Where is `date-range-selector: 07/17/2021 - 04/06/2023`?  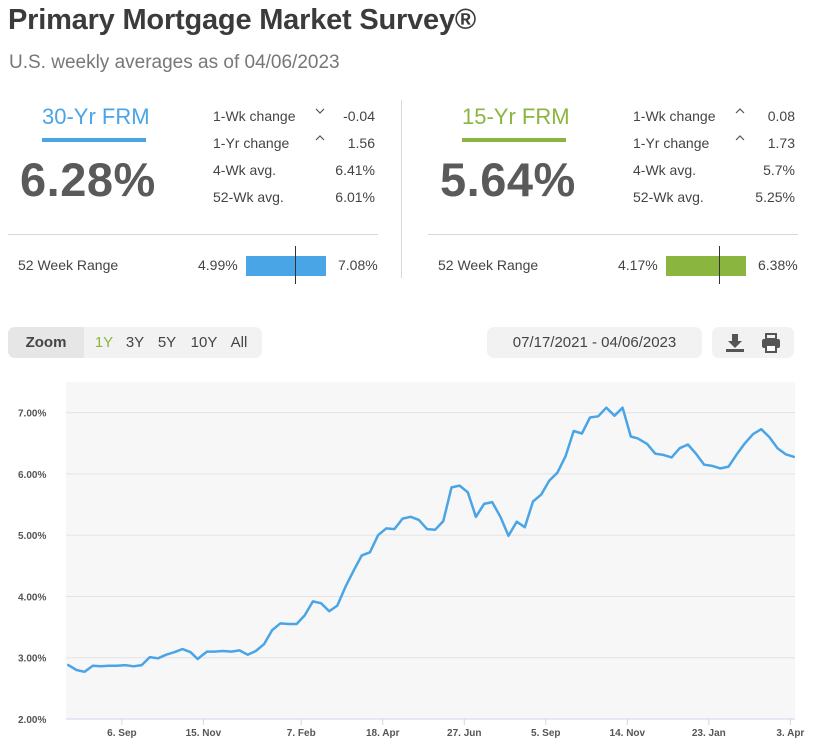 date-range-selector: 07/17/2021 - 04/06/2023 is located at coordinates (594, 342).